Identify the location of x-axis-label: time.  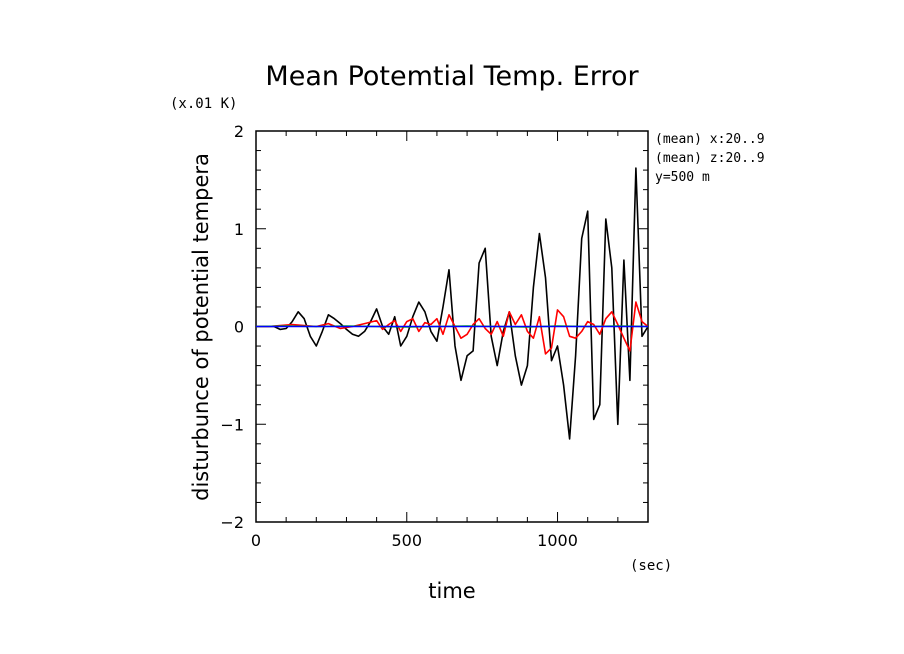
(451, 591).